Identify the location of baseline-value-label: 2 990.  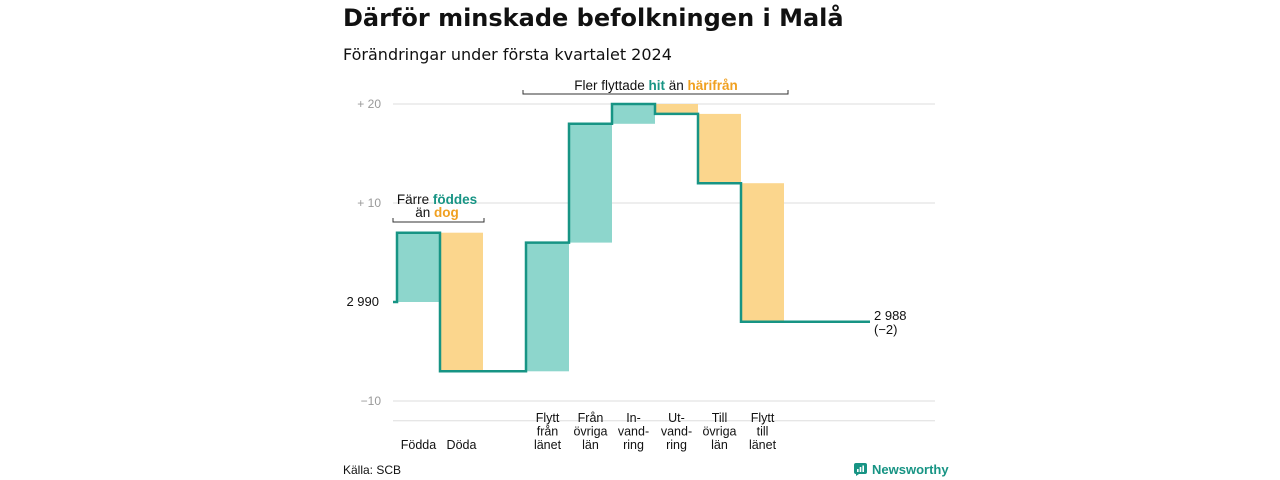
(362, 301).